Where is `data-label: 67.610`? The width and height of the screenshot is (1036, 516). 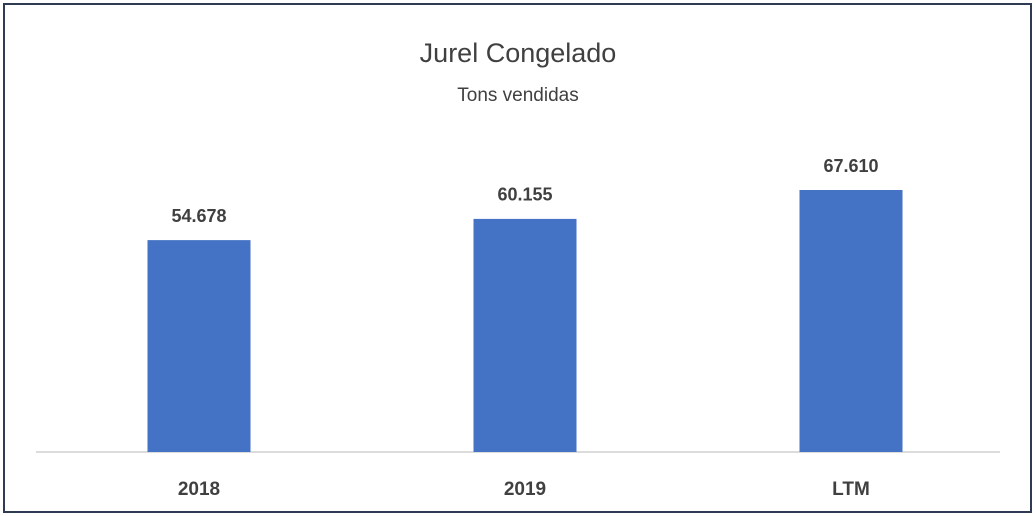 data-label: 67.610 is located at coordinates (850, 166).